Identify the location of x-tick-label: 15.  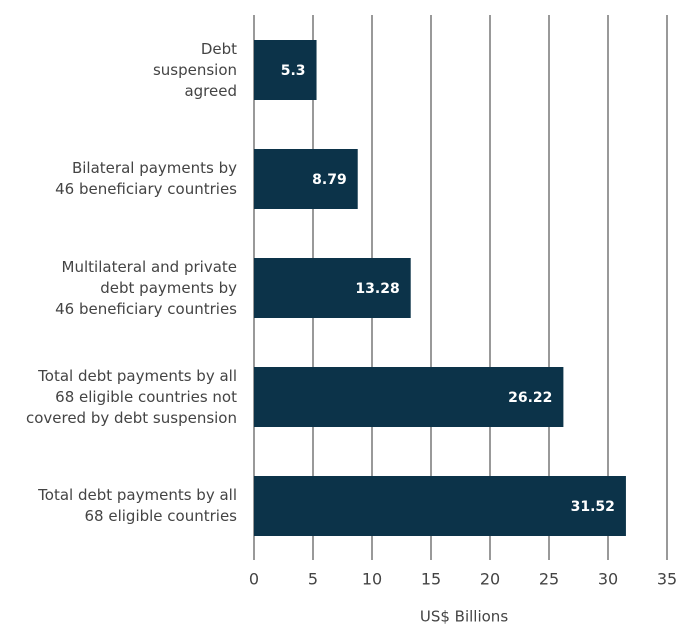
(431, 579).